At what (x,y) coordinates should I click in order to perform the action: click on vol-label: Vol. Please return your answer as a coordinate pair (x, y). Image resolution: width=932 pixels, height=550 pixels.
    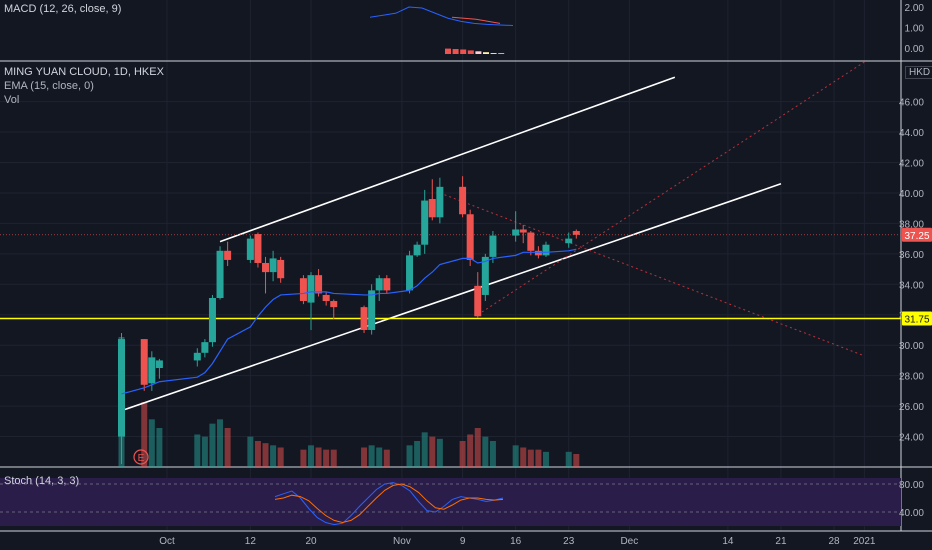
    Looking at the image, I should click on (12, 100).